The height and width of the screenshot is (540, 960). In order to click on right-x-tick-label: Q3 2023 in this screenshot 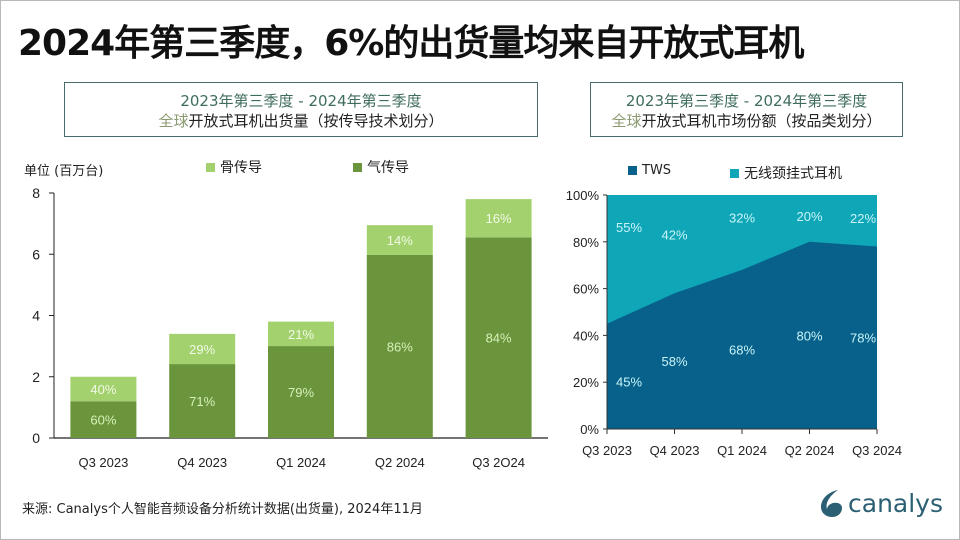, I will do `click(607, 450)`.